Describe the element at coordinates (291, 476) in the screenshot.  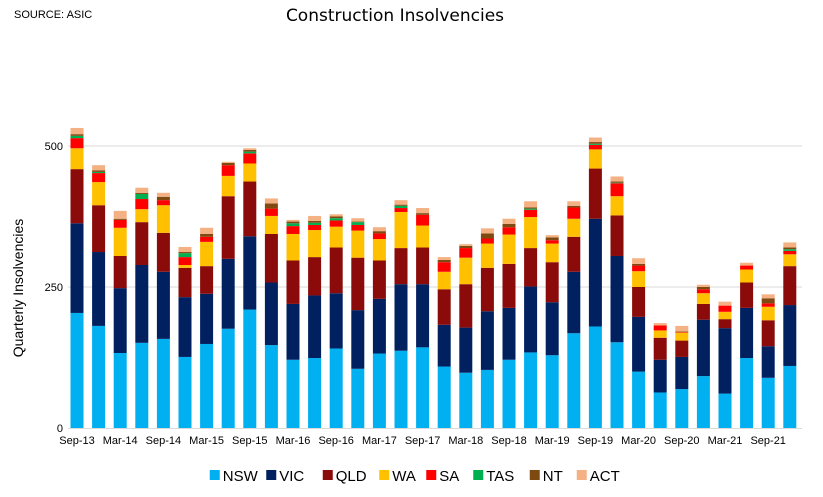
I see `legend-label: VIC` at that location.